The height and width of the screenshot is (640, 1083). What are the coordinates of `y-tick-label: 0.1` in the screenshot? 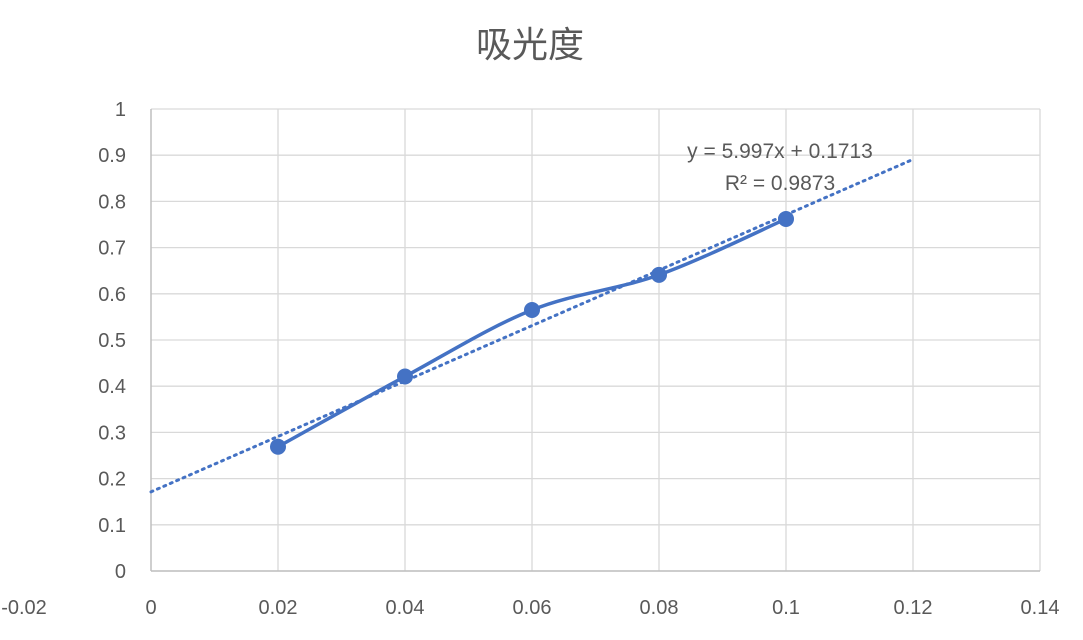 It's located at (112, 526).